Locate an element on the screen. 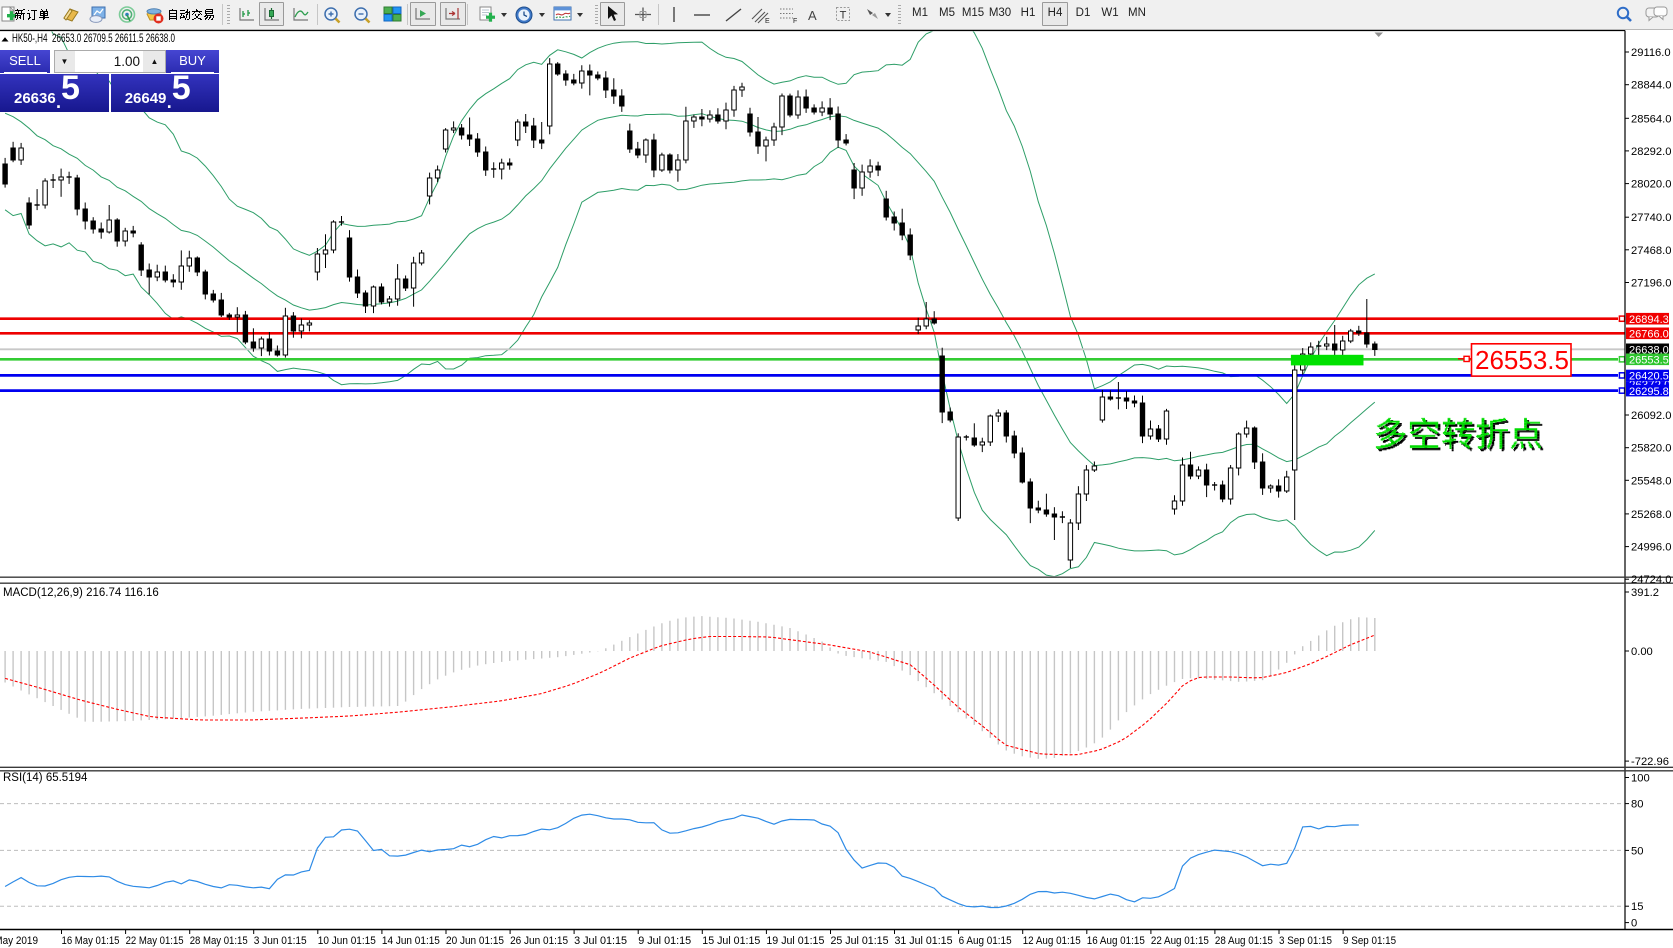 This screenshot has width=1673, height=948. svg-text: 26092.0 is located at coordinates (1651, 416).